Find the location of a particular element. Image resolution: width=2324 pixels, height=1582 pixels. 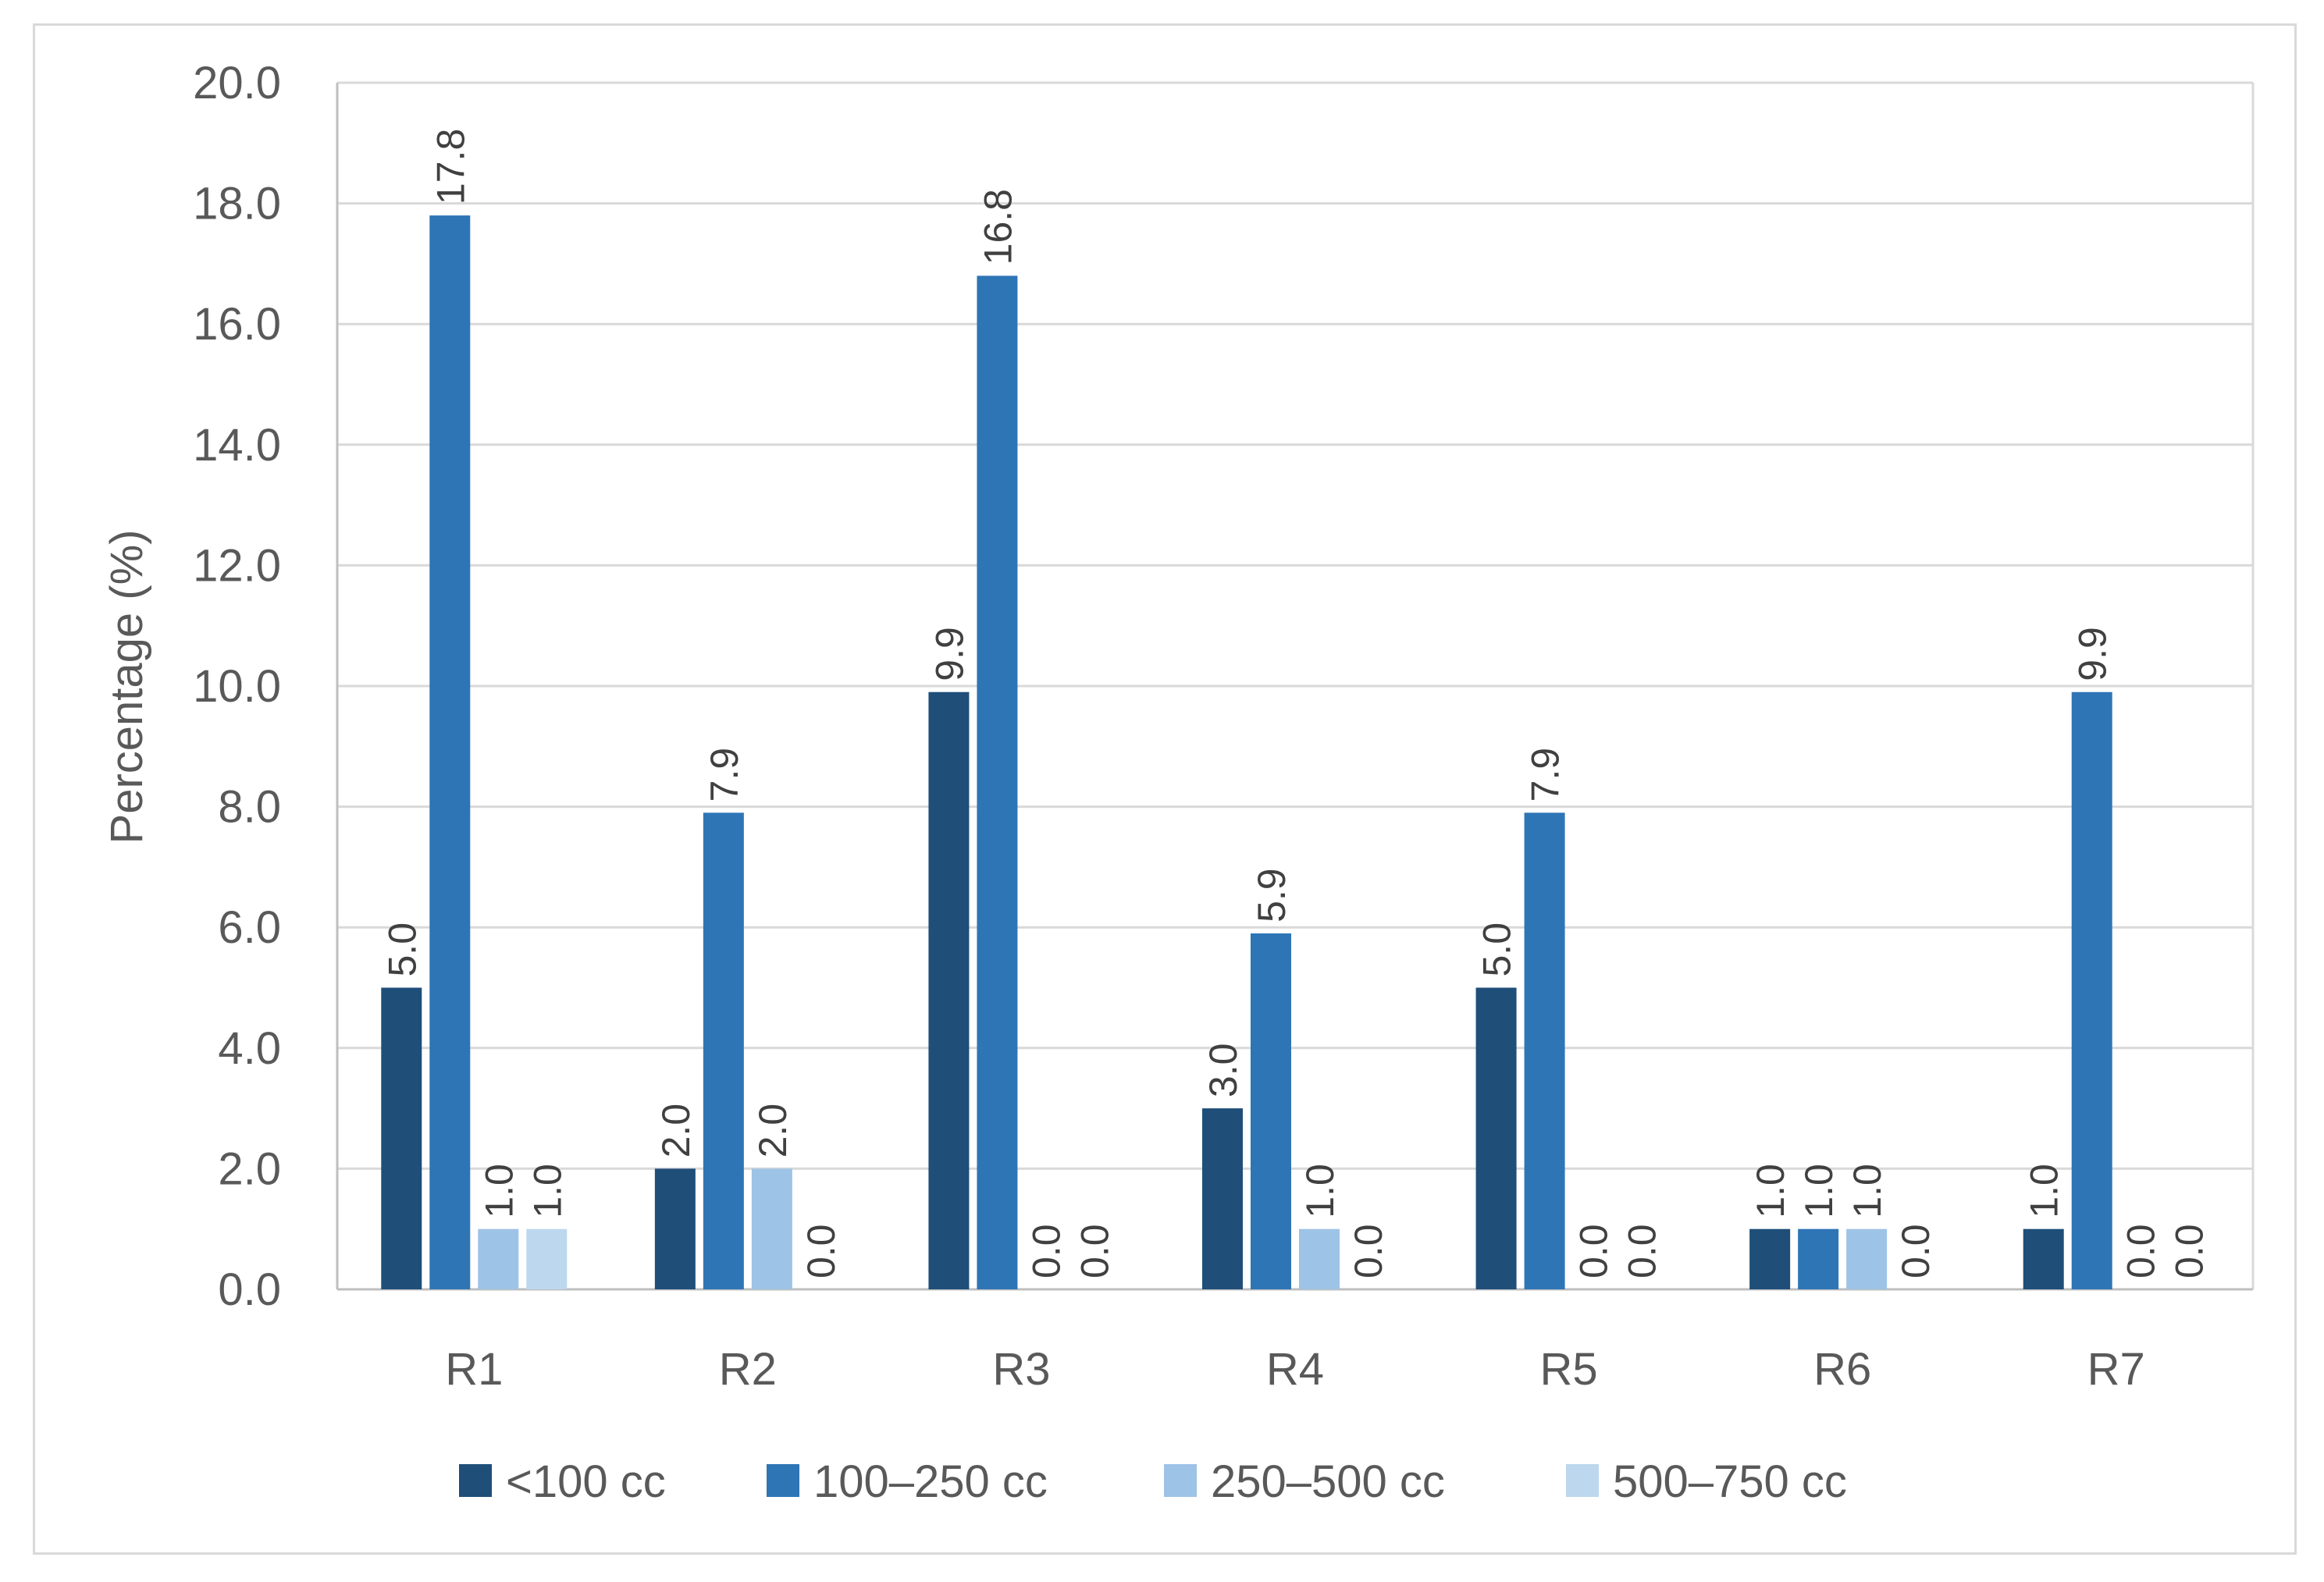

x-category-label: R7 is located at coordinates (2116, 1369).